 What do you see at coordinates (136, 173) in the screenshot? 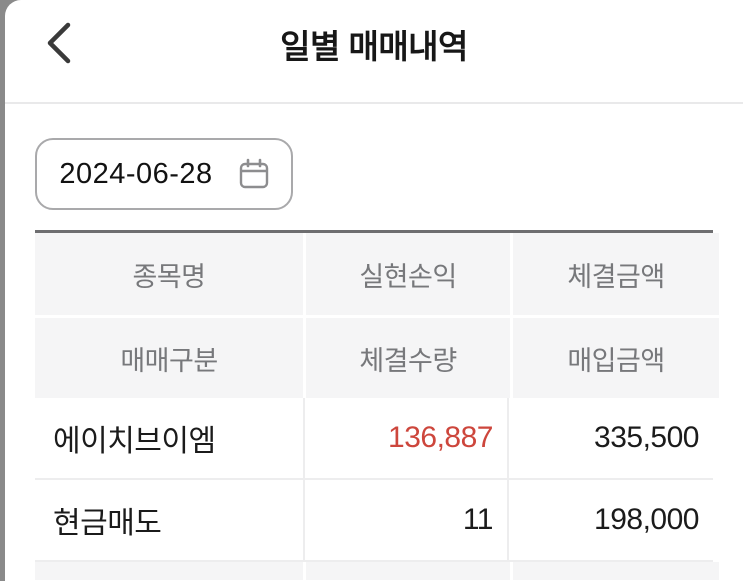
I see `date-value: 2024-06-28` at bounding box center [136, 173].